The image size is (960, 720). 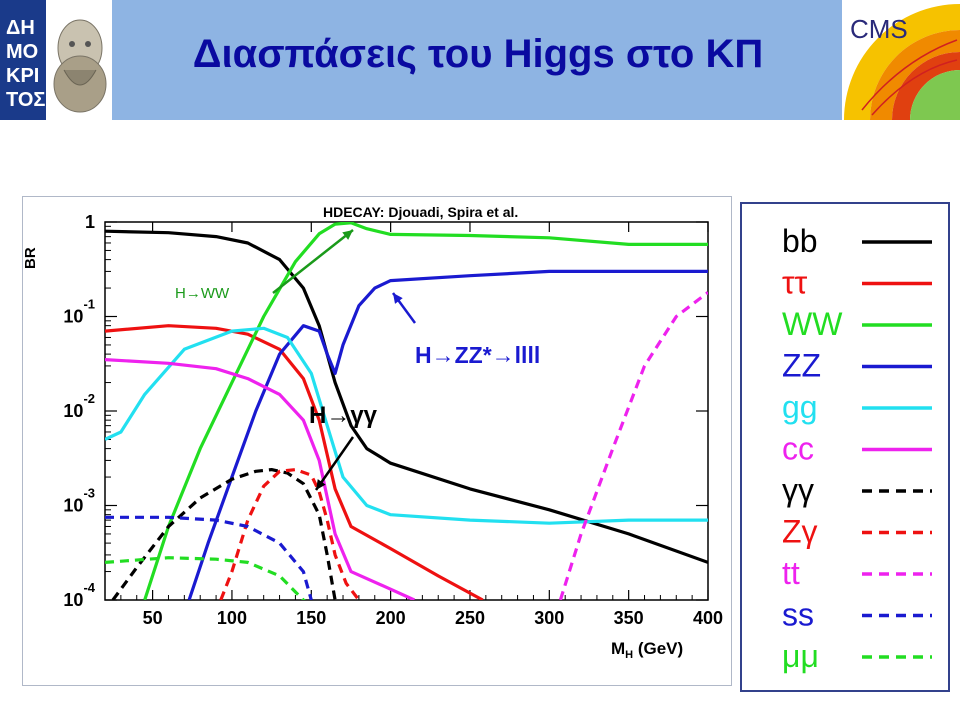 What do you see at coordinates (56, 60) in the screenshot?
I see `democritus-logo: ΔΗ ΜΟ ΚΡΙ ΤΟΣ` at bounding box center [56, 60].